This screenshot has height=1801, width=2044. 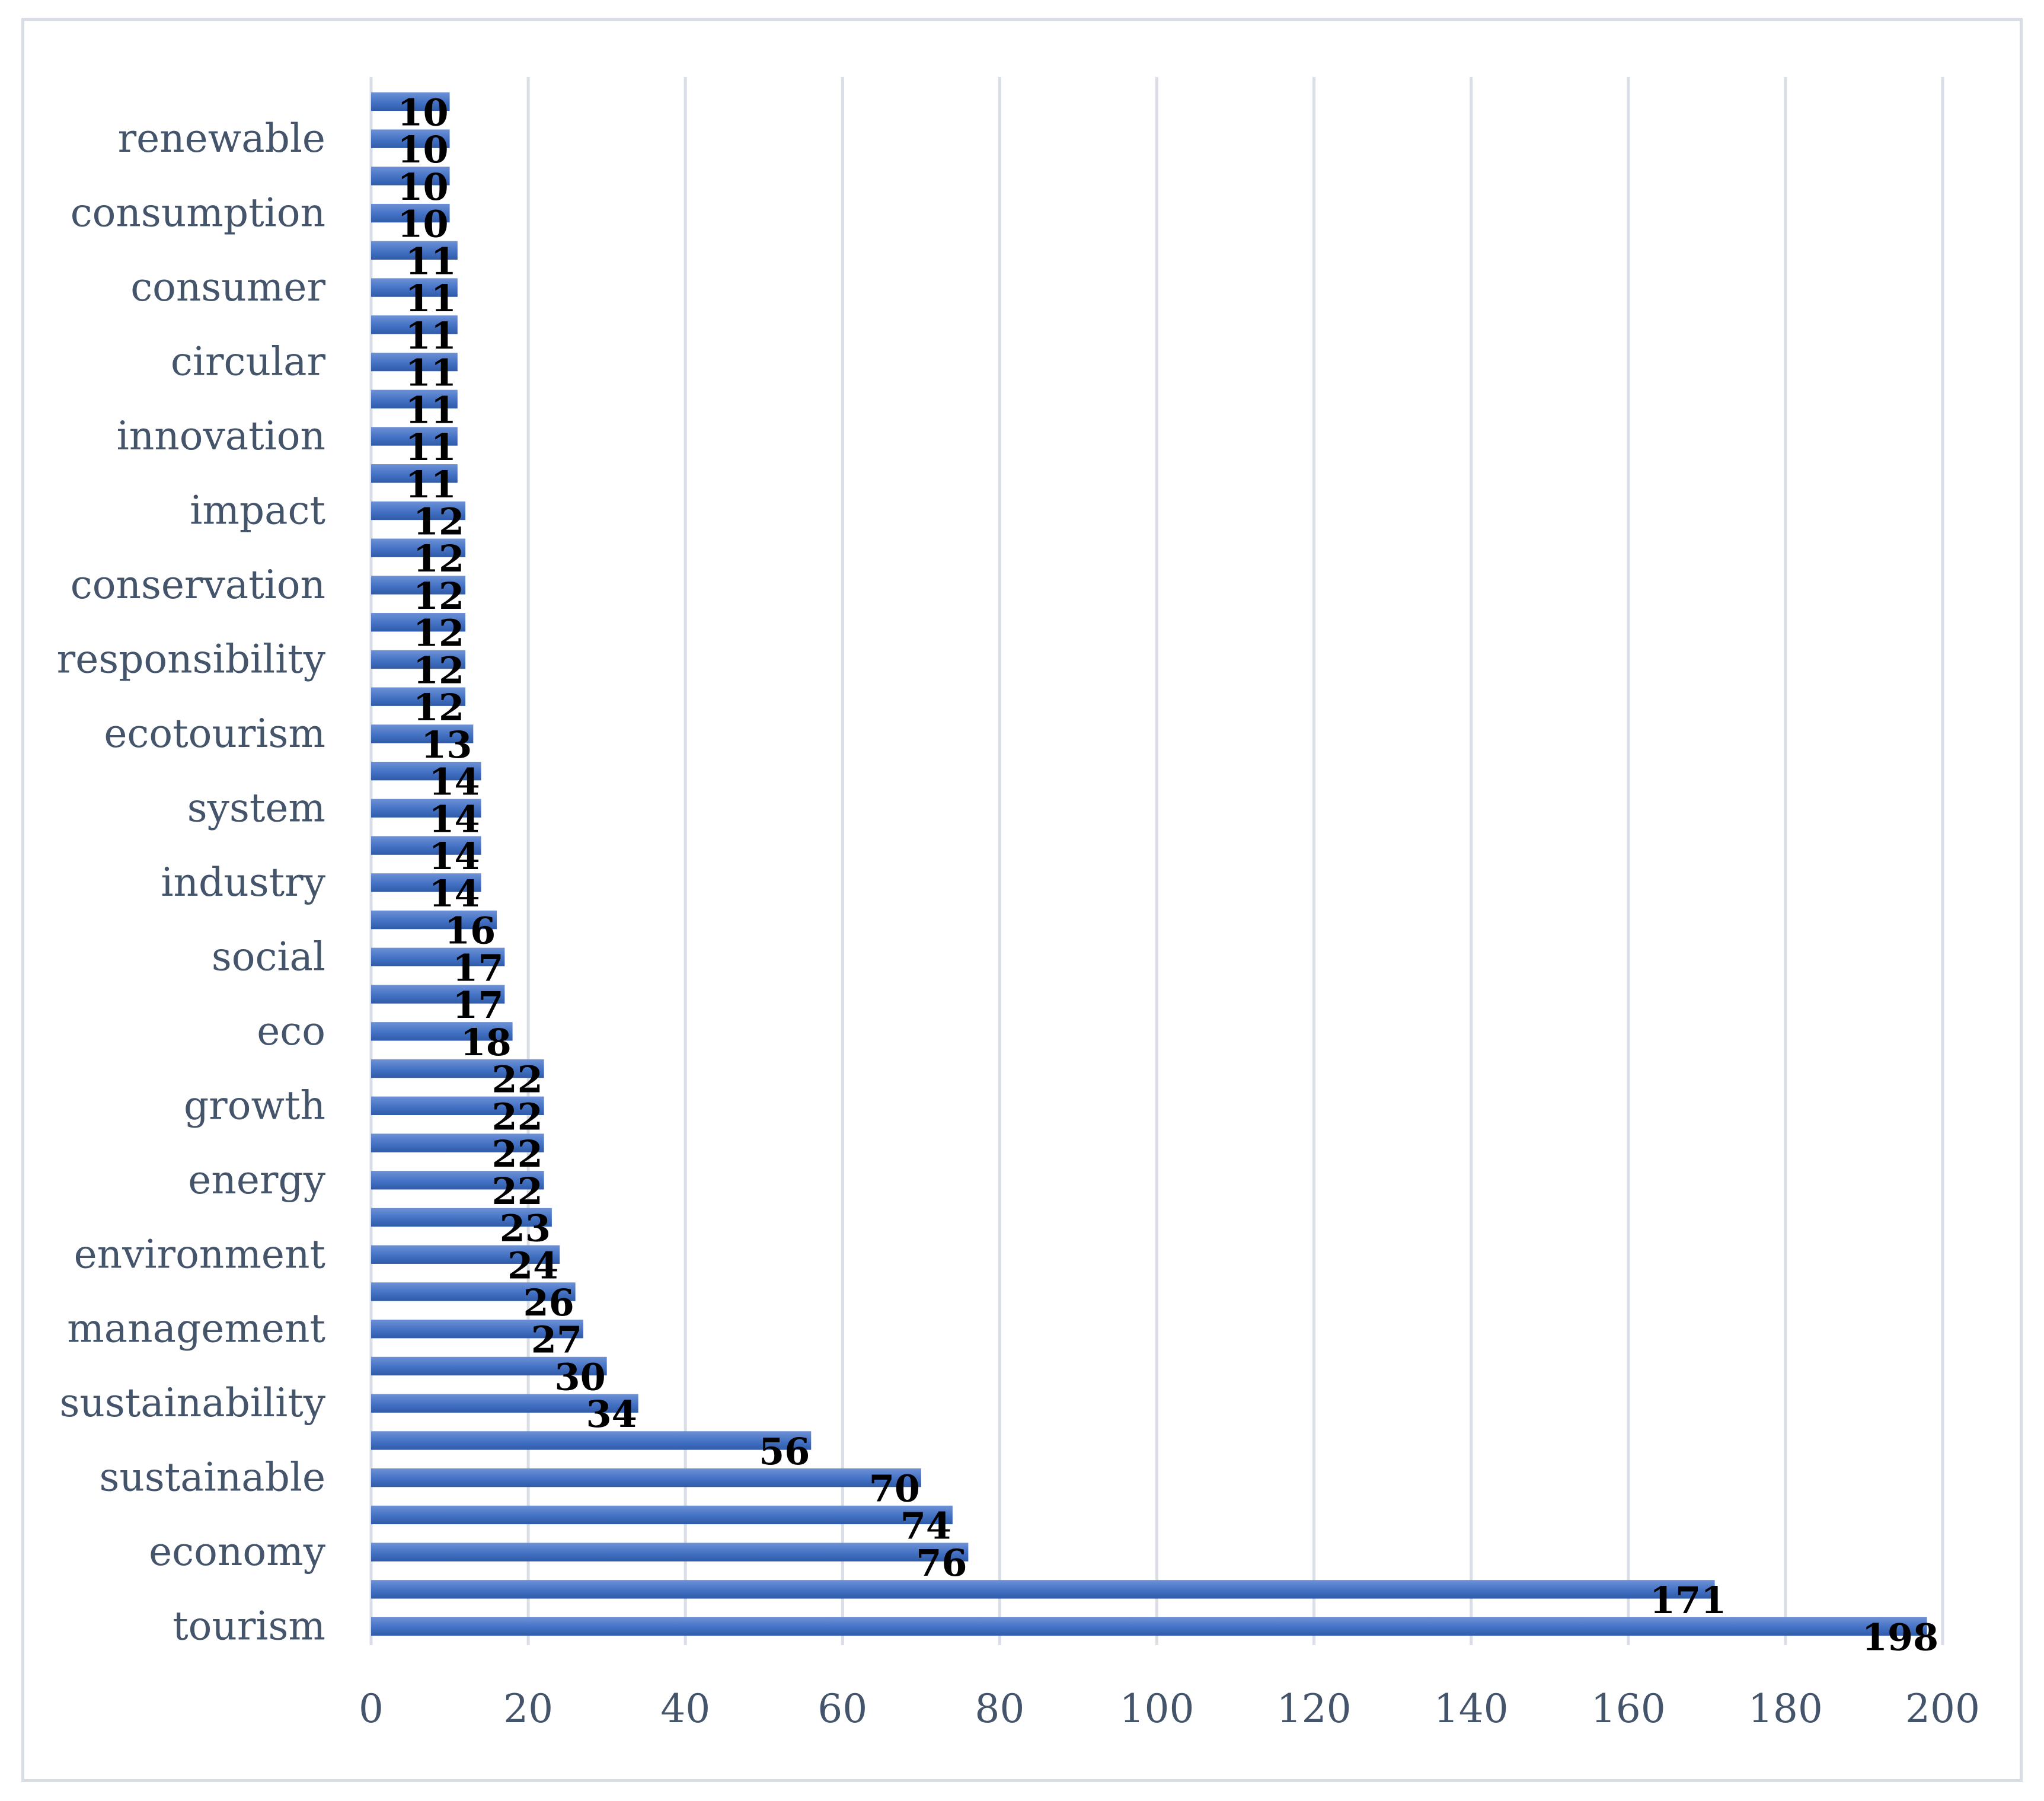 What do you see at coordinates (257, 510) in the screenshot?
I see `category-label: impact` at bounding box center [257, 510].